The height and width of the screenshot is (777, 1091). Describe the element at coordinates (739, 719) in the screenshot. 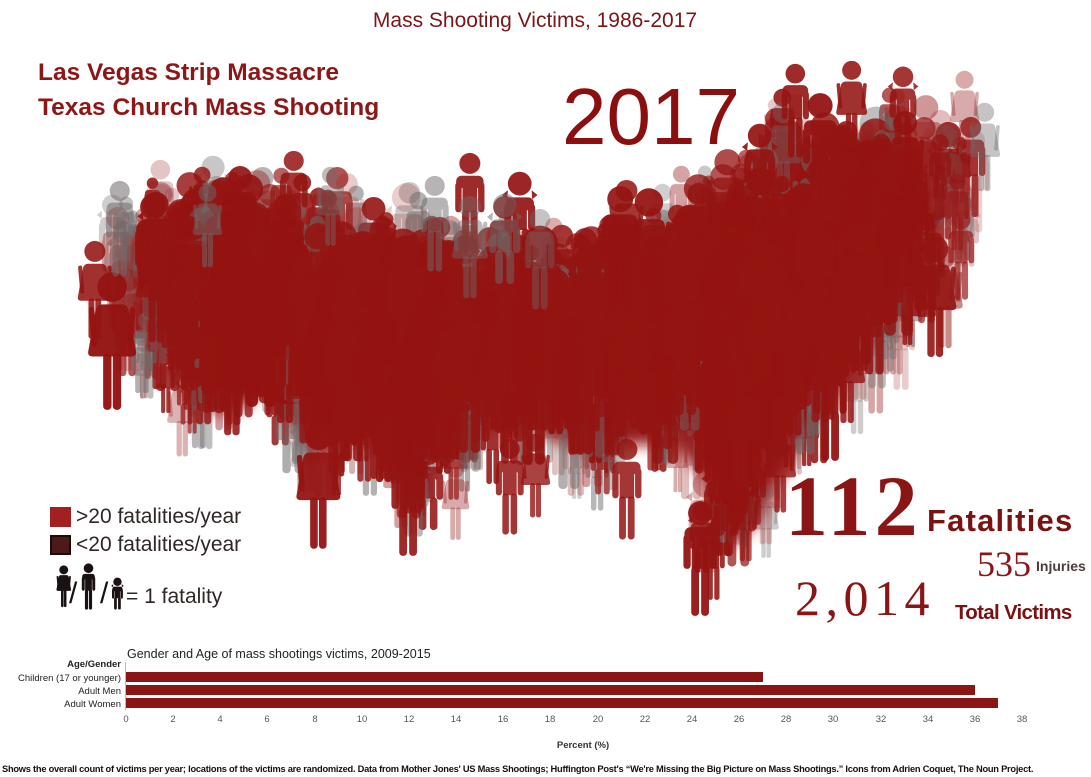

I see `svg-text: 26` at that location.